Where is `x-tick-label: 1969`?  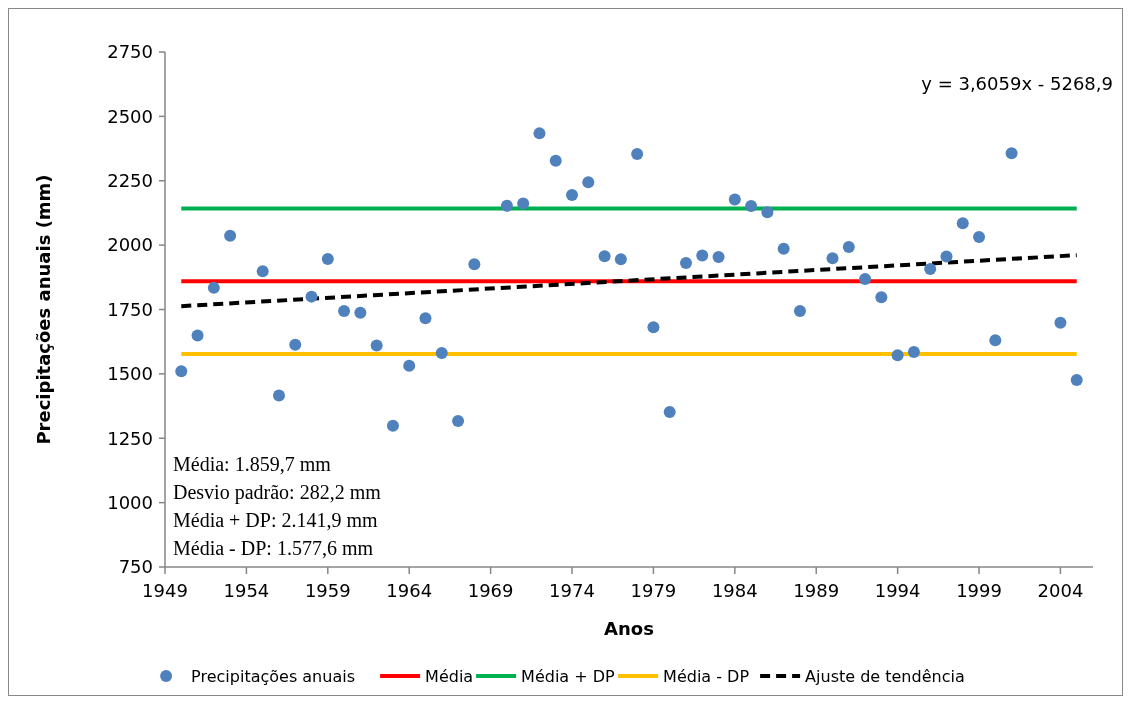
x-tick-label: 1969 is located at coordinates (490, 590).